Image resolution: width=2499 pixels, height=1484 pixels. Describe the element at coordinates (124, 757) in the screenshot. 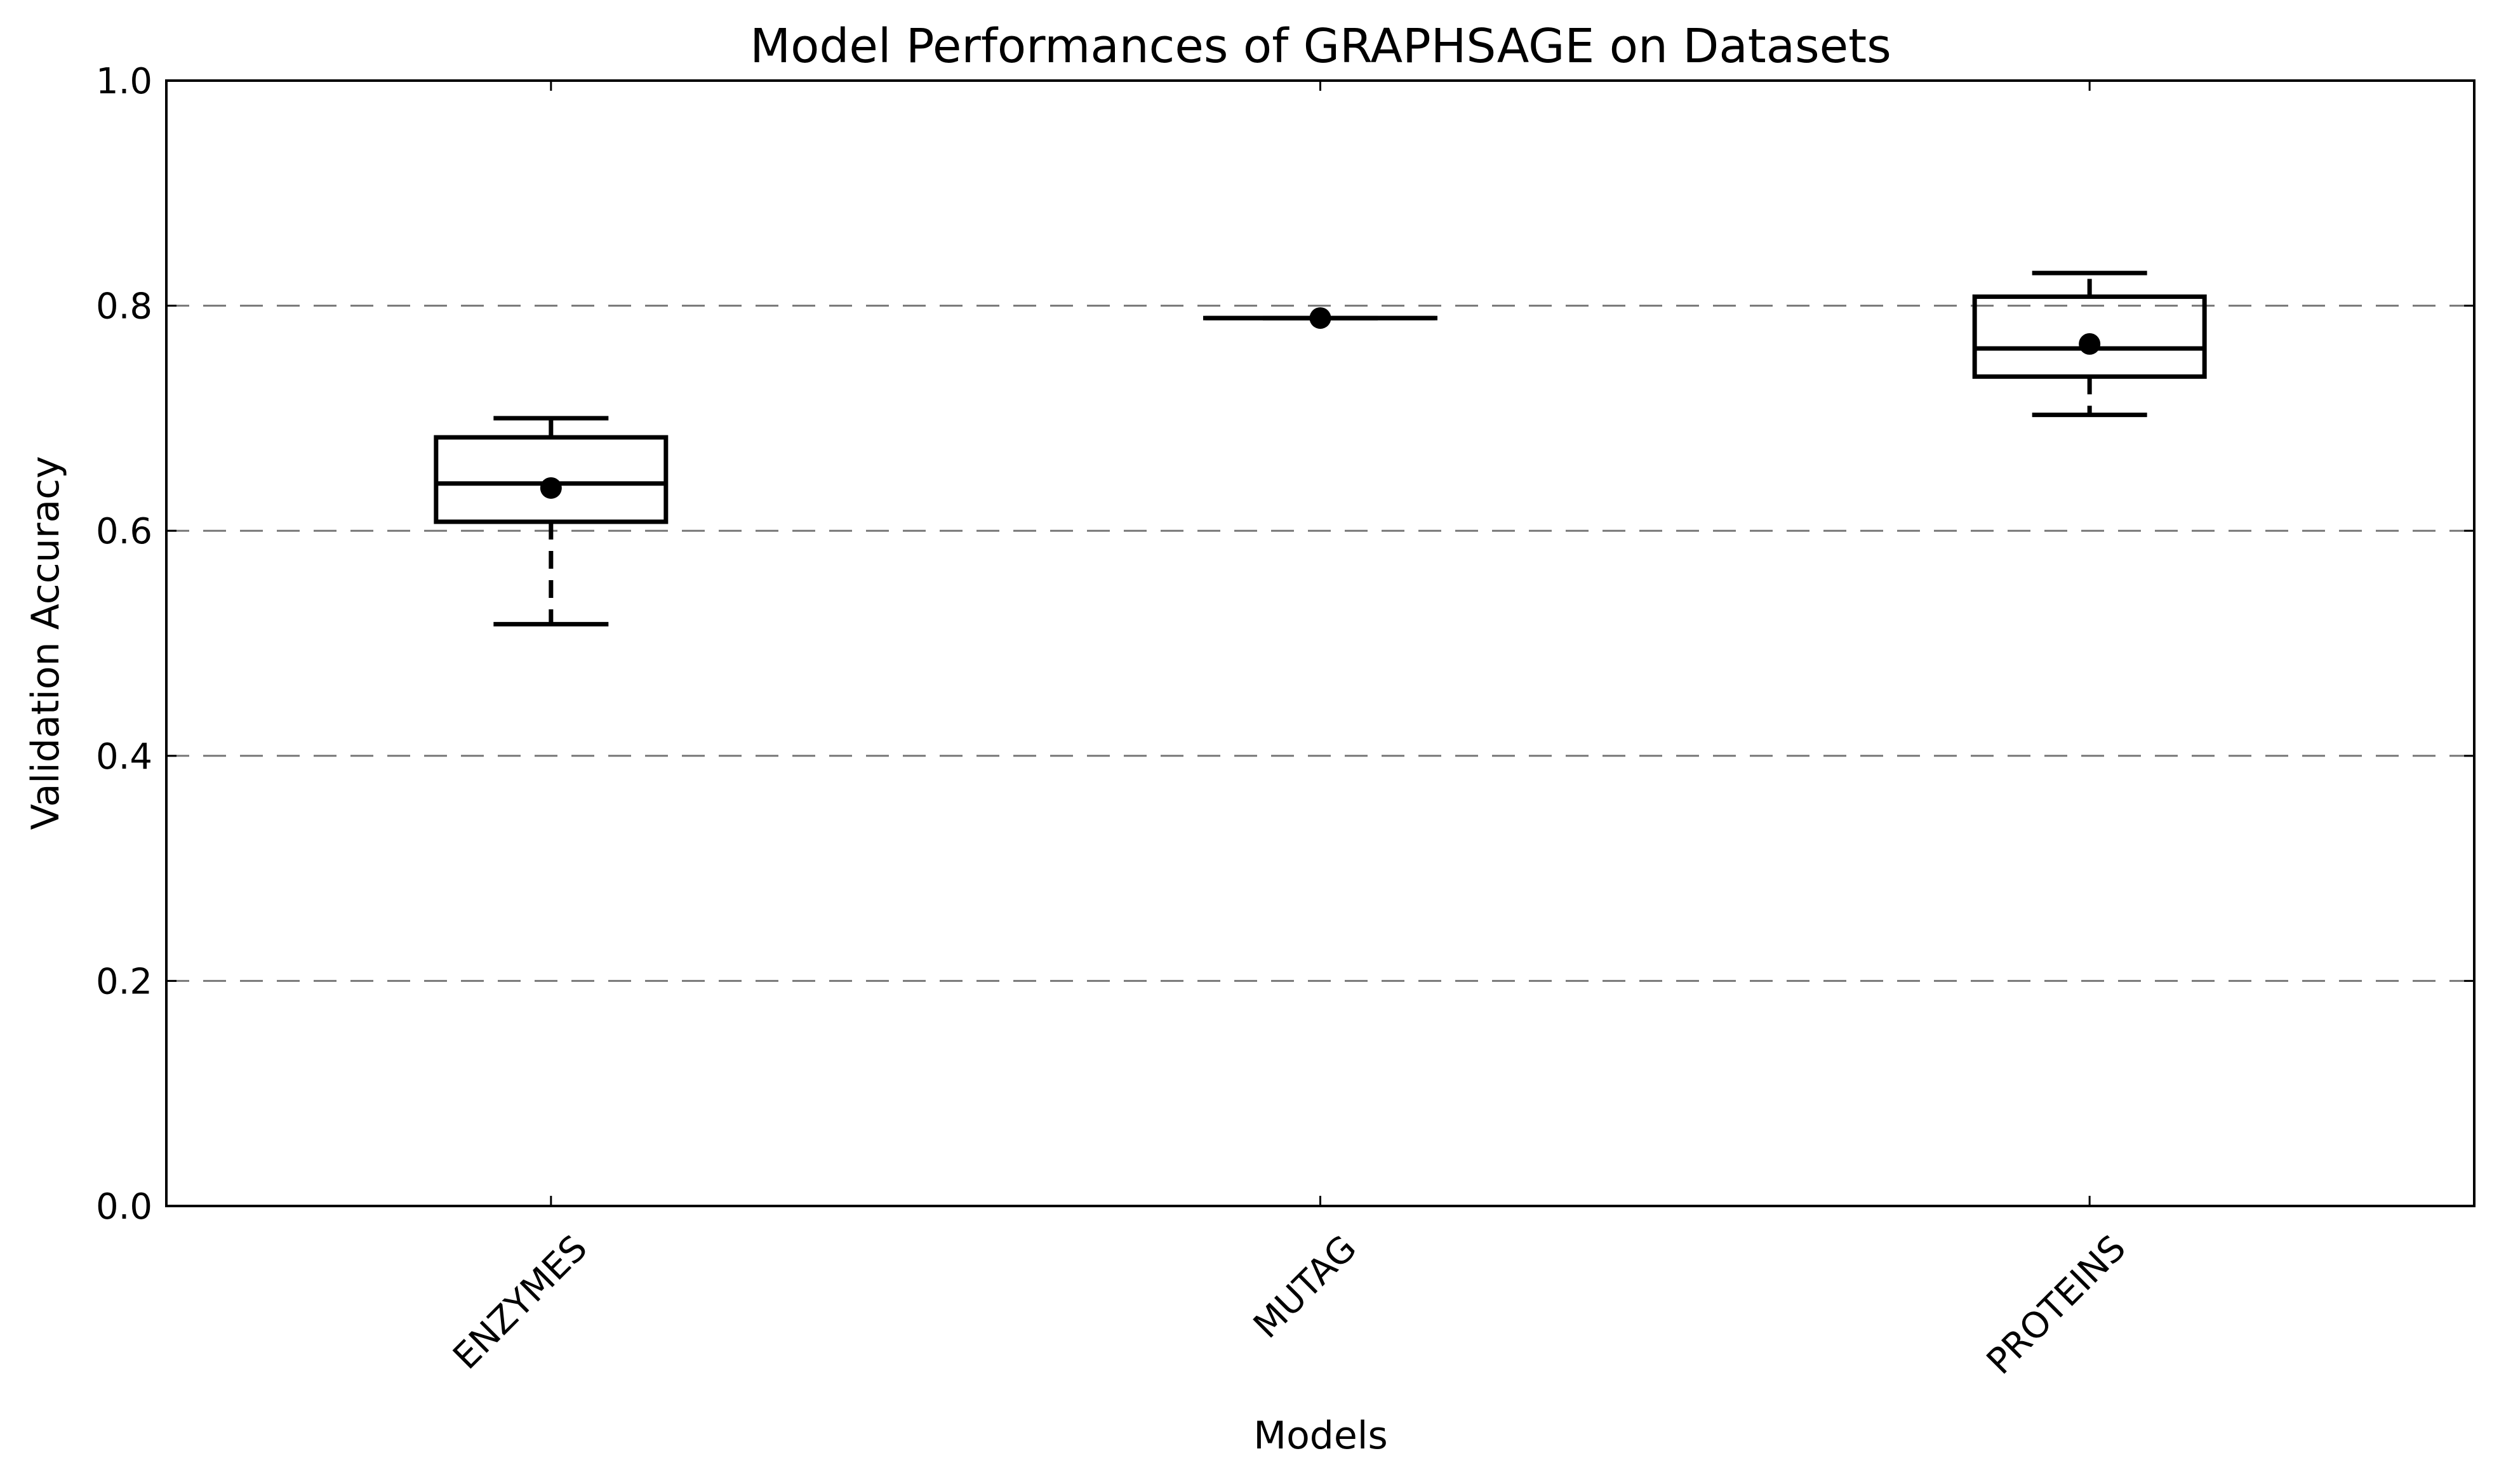

I see `y-tick-label: 0.4` at that location.